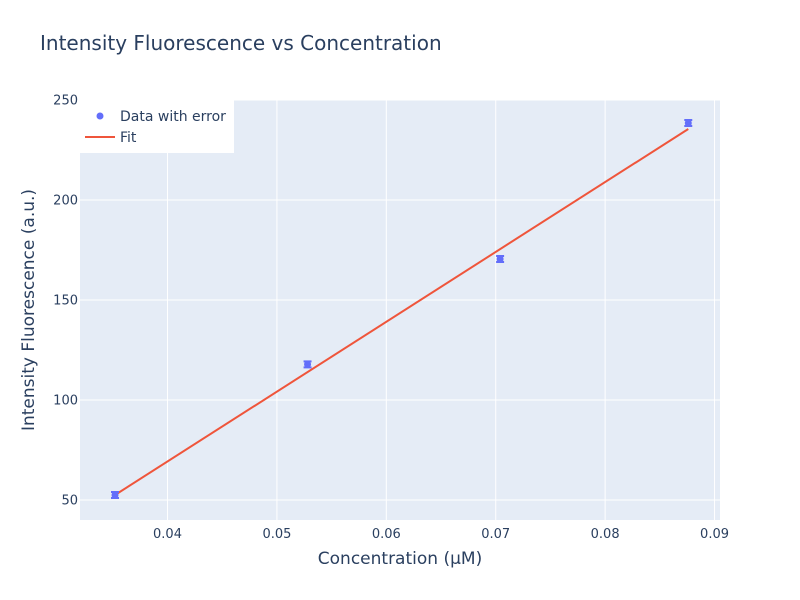 This screenshot has height=600, width=800. What do you see at coordinates (173, 117) in the screenshot?
I see `legend-label-data: Data with error` at bounding box center [173, 117].